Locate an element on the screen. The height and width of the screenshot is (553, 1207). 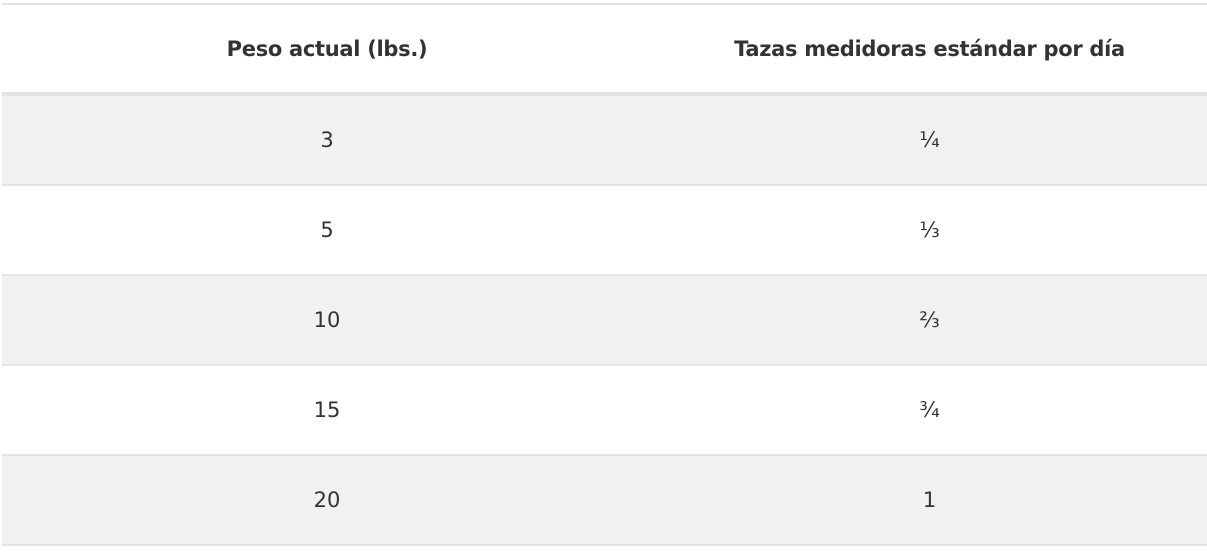
cell-weight: 10 is located at coordinates (327, 320).